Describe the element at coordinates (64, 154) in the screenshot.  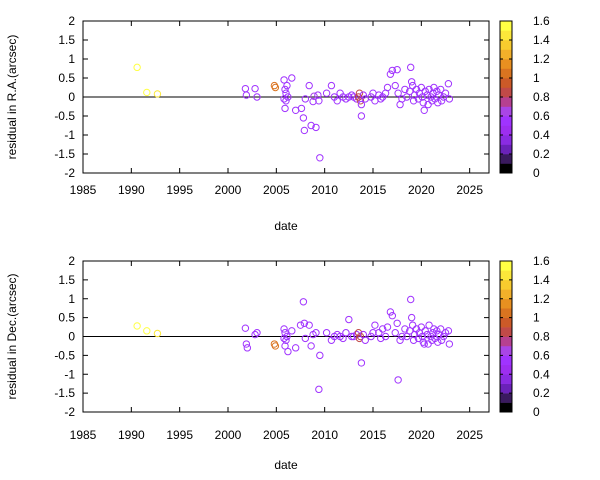
I see `y-tick-label: -1.5` at that location.